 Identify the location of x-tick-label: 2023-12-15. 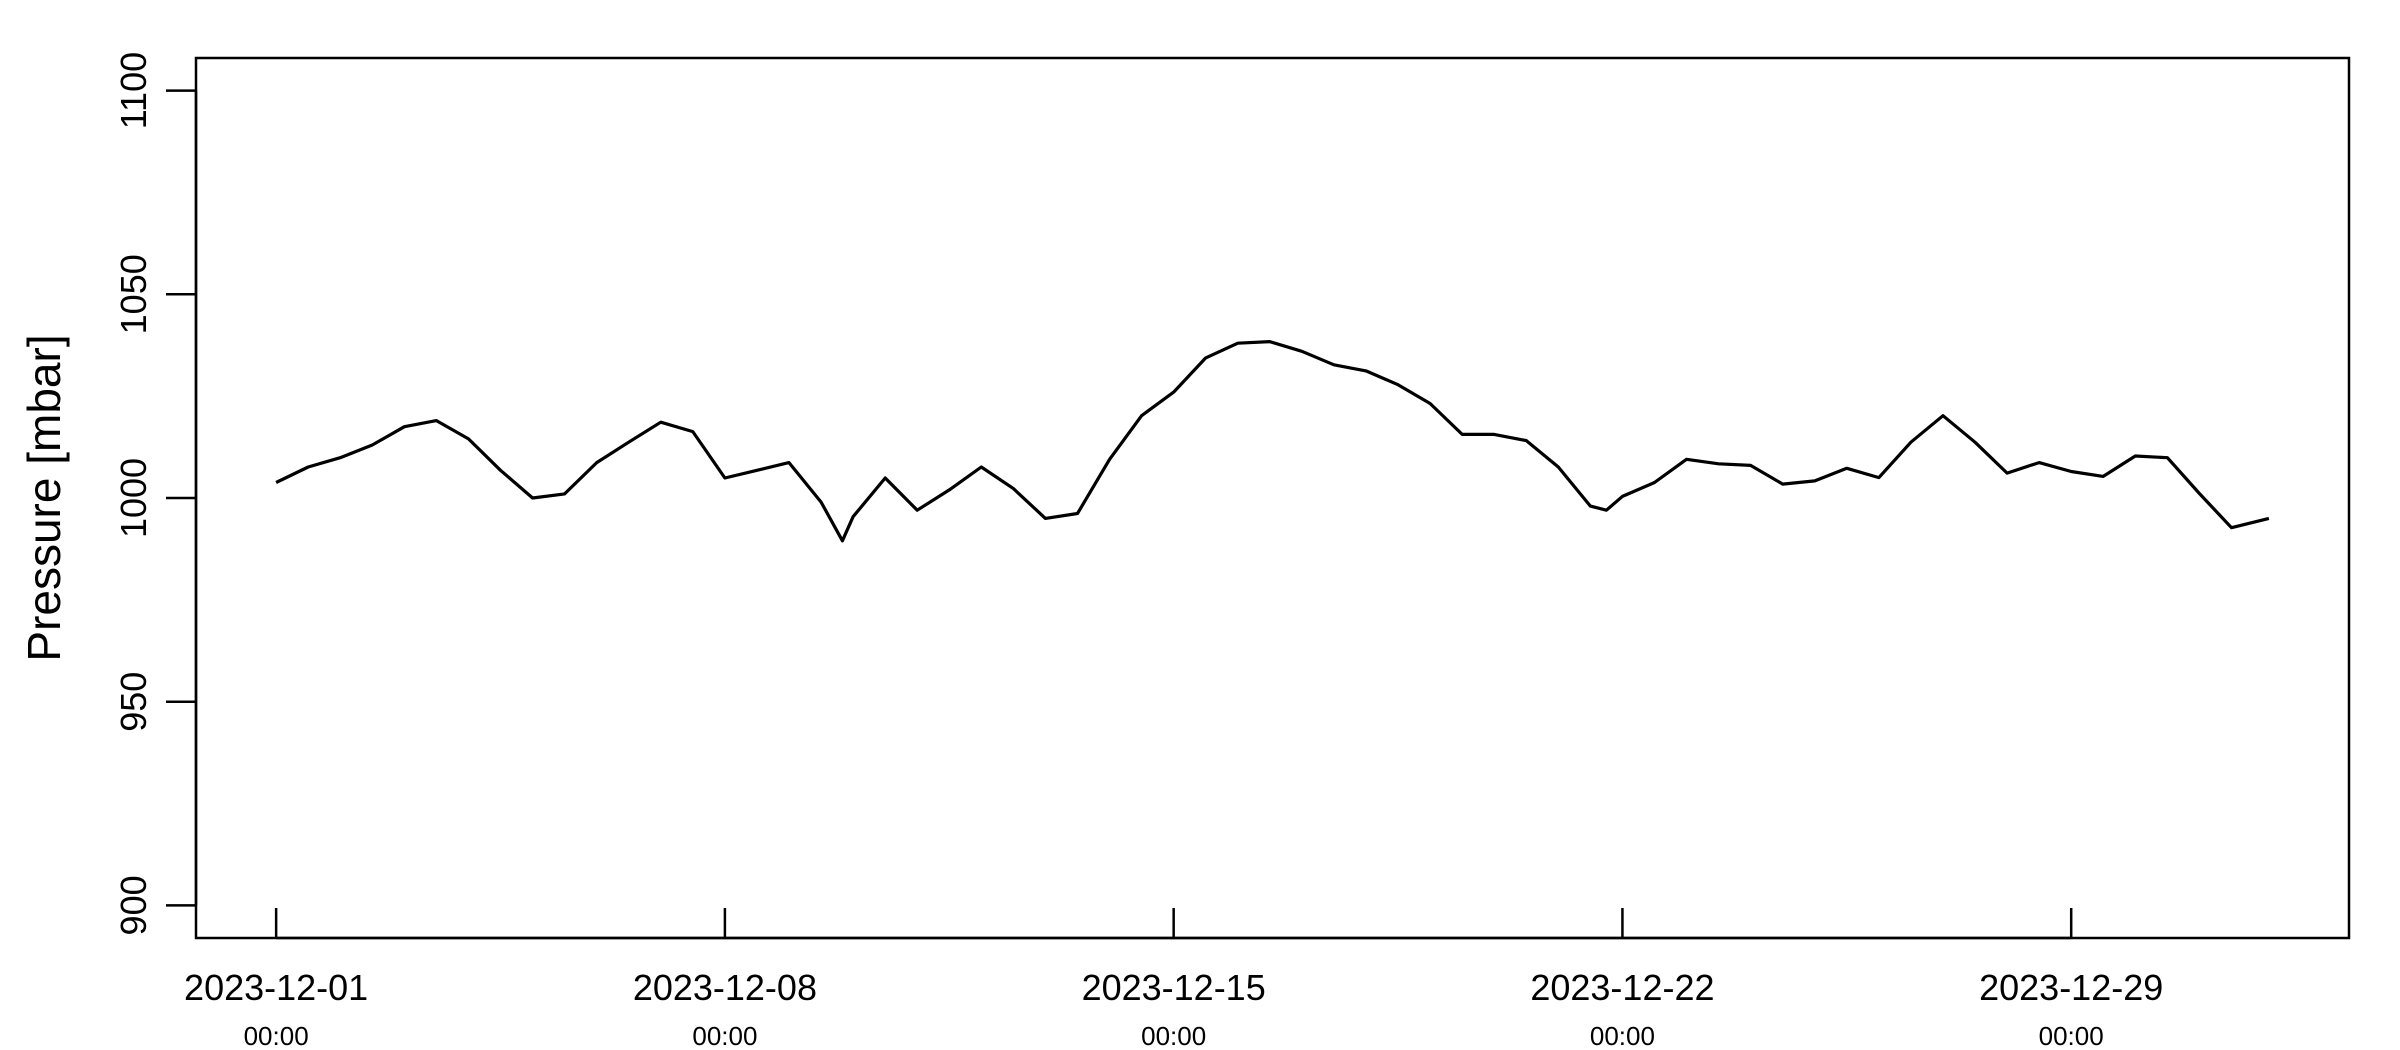
(1174, 987).